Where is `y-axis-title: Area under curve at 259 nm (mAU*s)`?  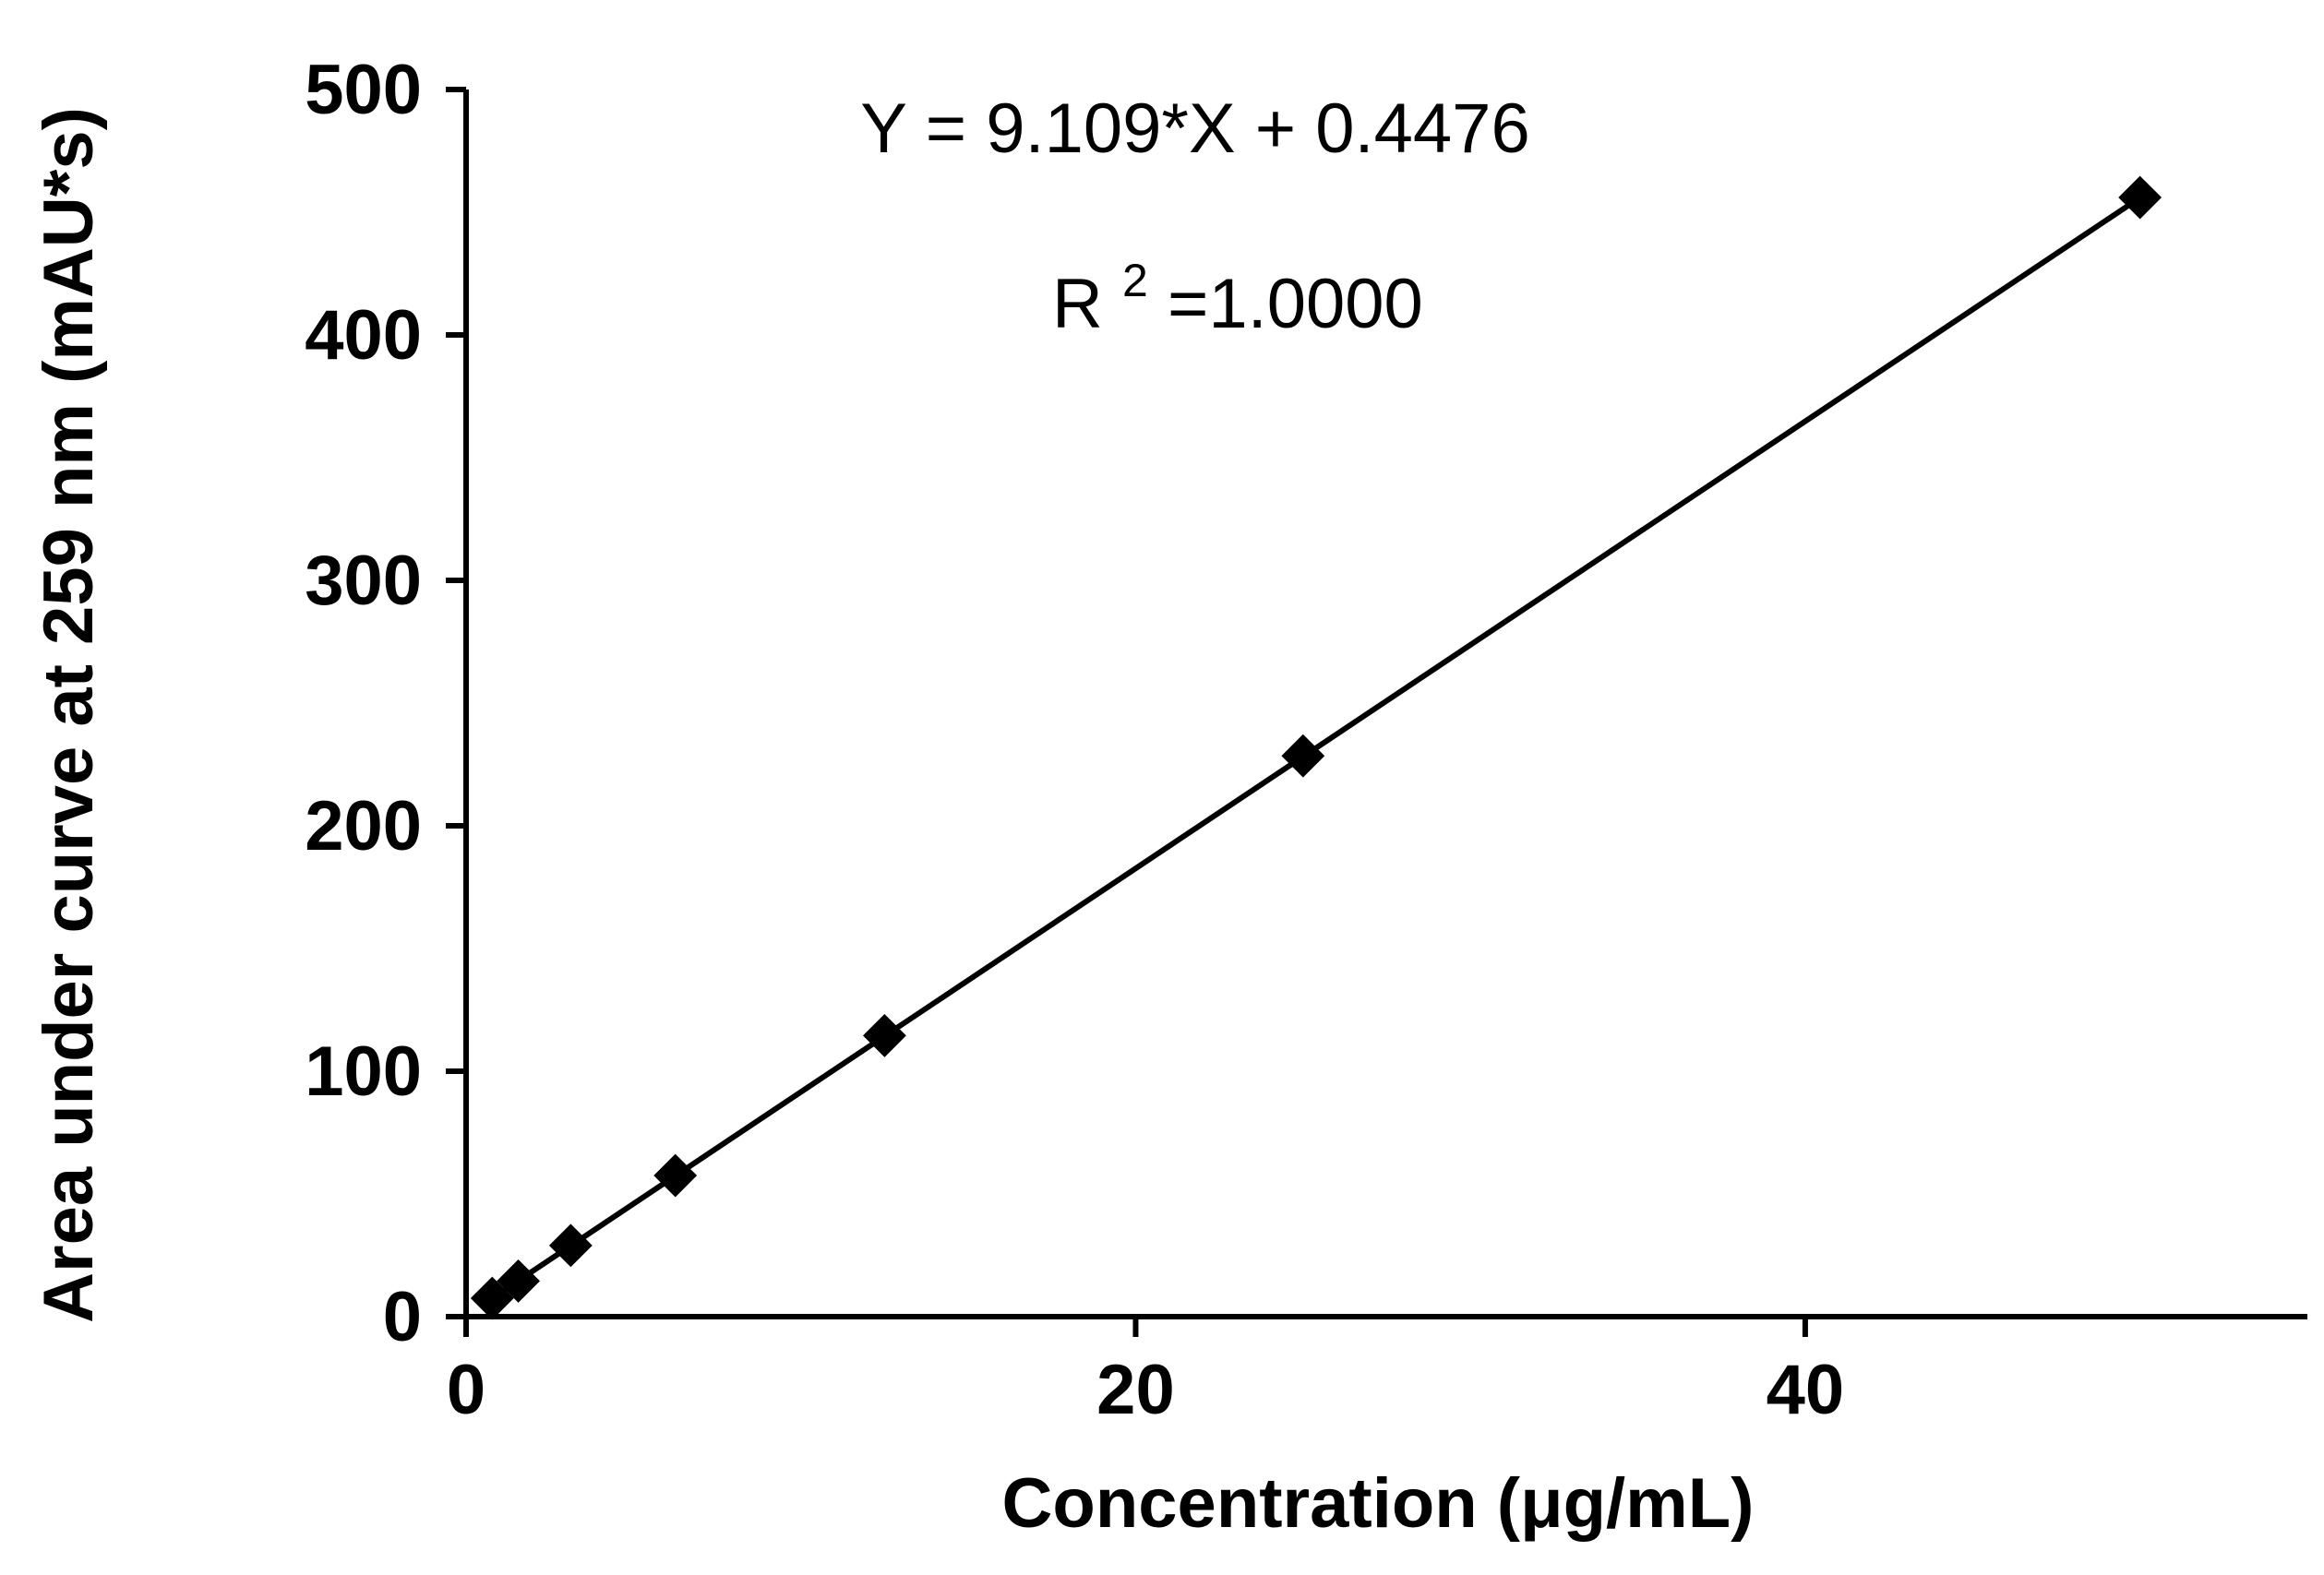 y-axis-title: Area under curve at 259 nm (mAU*s) is located at coordinates (69, 715).